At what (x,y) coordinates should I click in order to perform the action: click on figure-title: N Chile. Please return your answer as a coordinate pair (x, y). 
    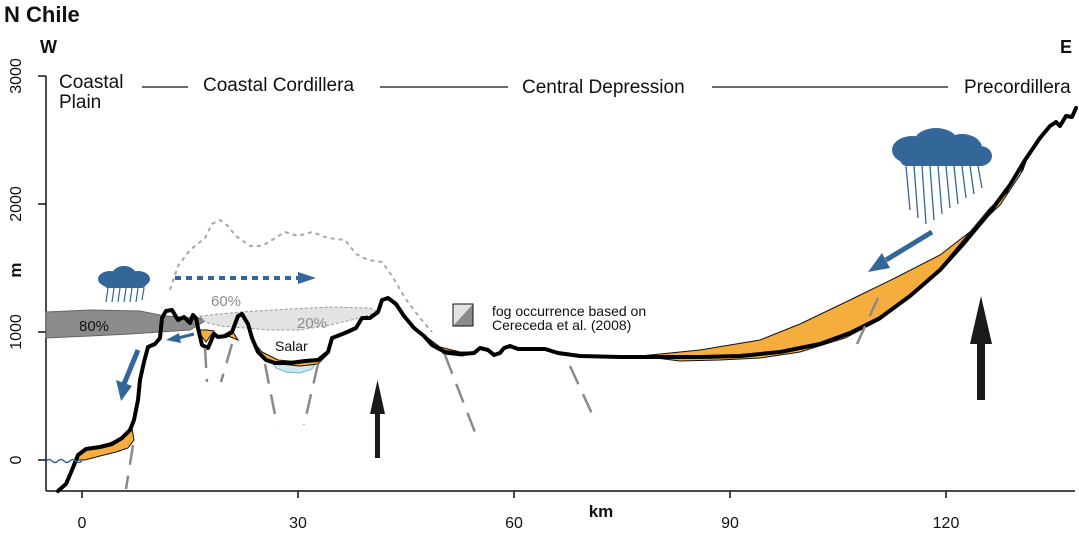
    Looking at the image, I should click on (42, 14).